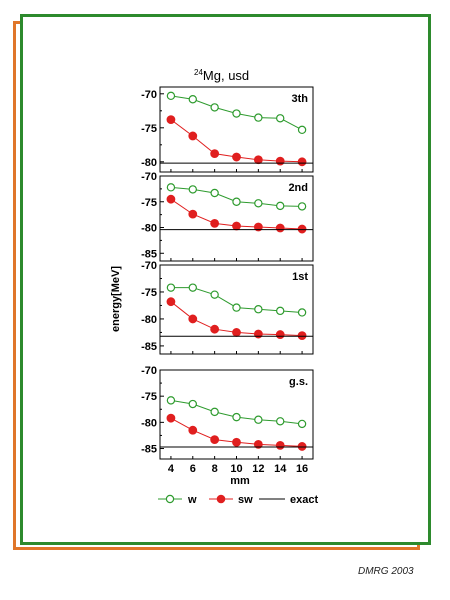 This screenshot has width=450, height=600. What do you see at coordinates (226, 75) in the screenshot?
I see `title-text: Mg, usd` at bounding box center [226, 75].